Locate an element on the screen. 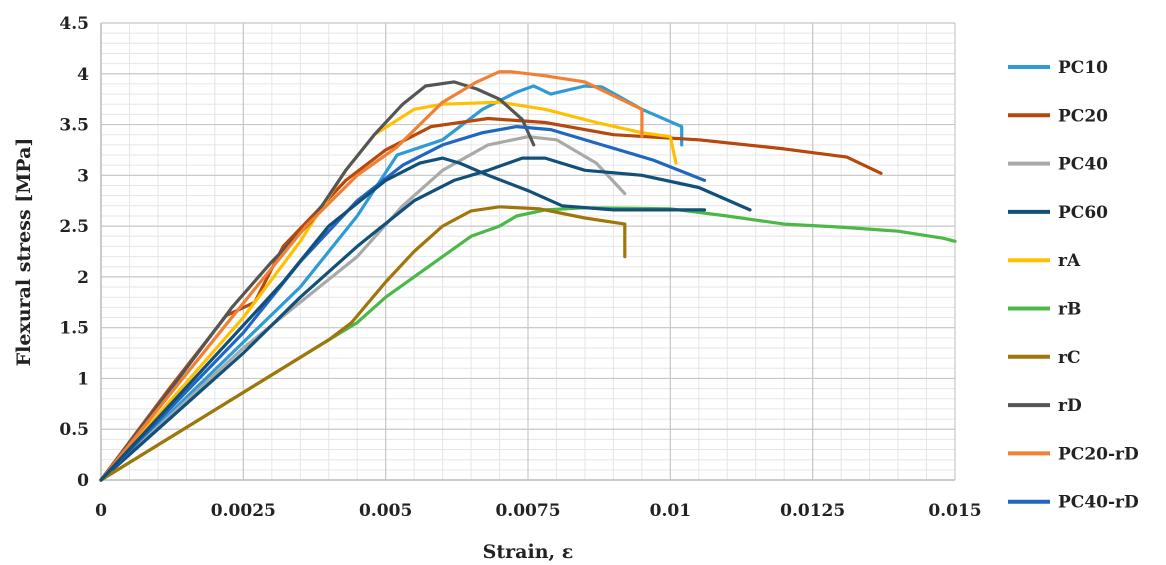 The image size is (1166, 565). y-tick-label: 4.5 is located at coordinates (74, 24).